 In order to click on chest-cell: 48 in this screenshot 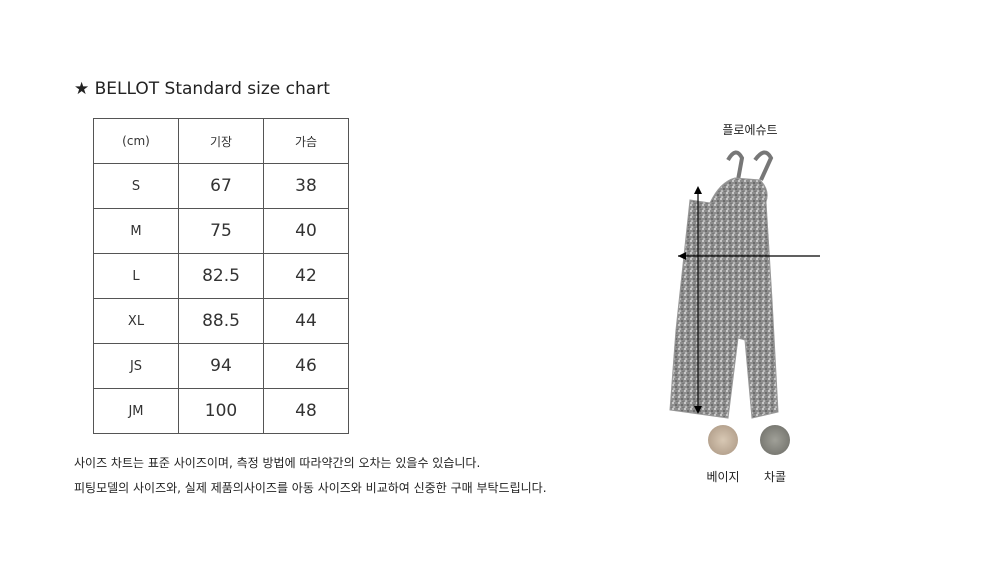, I will do `click(306, 411)`.